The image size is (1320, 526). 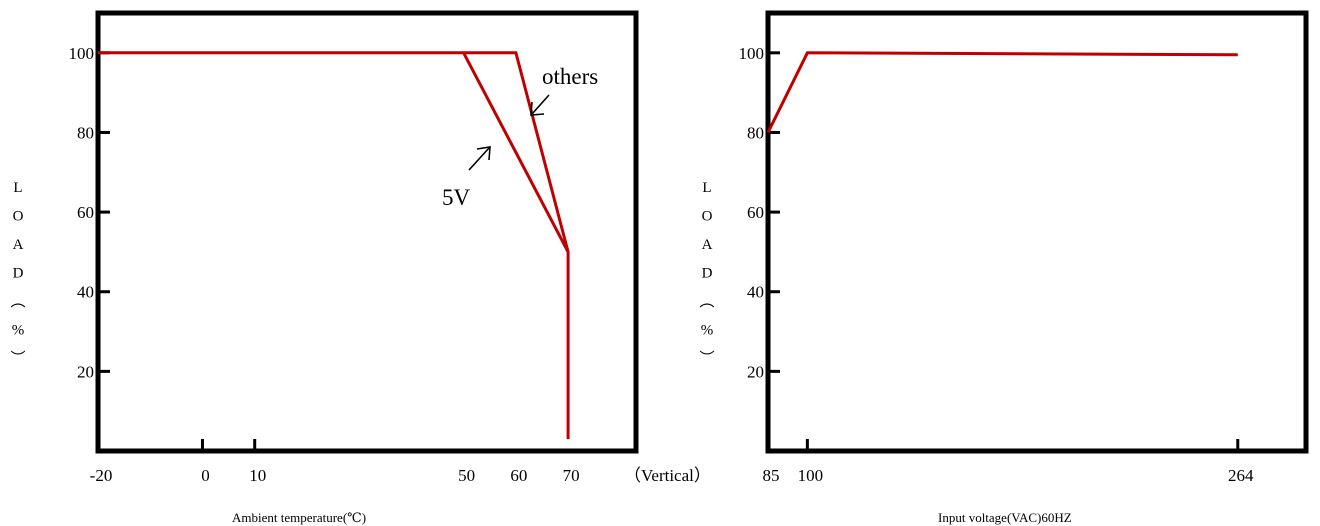 I want to click on annotation-5v: 5V, so click(x=456, y=197).